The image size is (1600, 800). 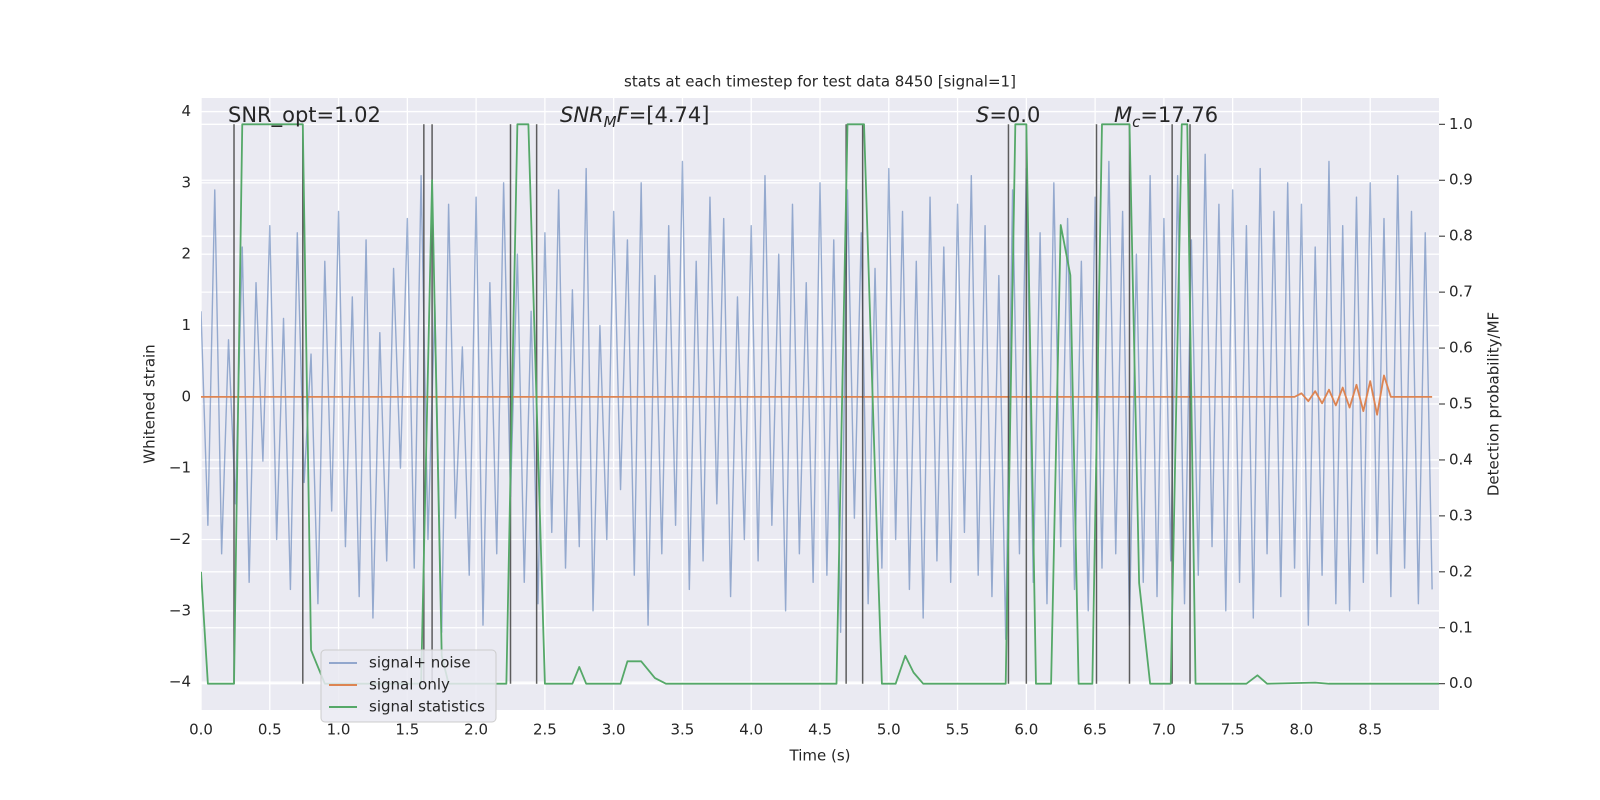 I want to click on y-tick-label: 0, so click(x=186, y=396).